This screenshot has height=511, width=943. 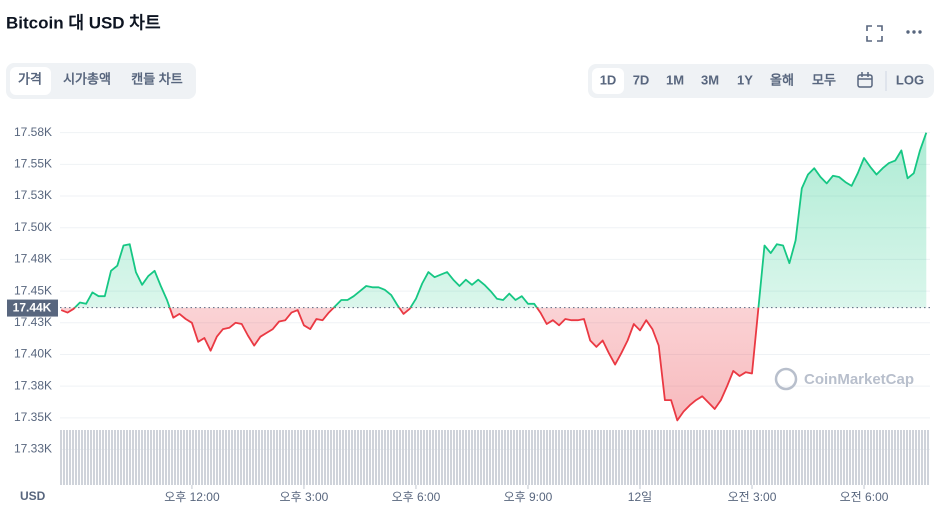 I want to click on range-button: 1Y, so click(x=745, y=79).